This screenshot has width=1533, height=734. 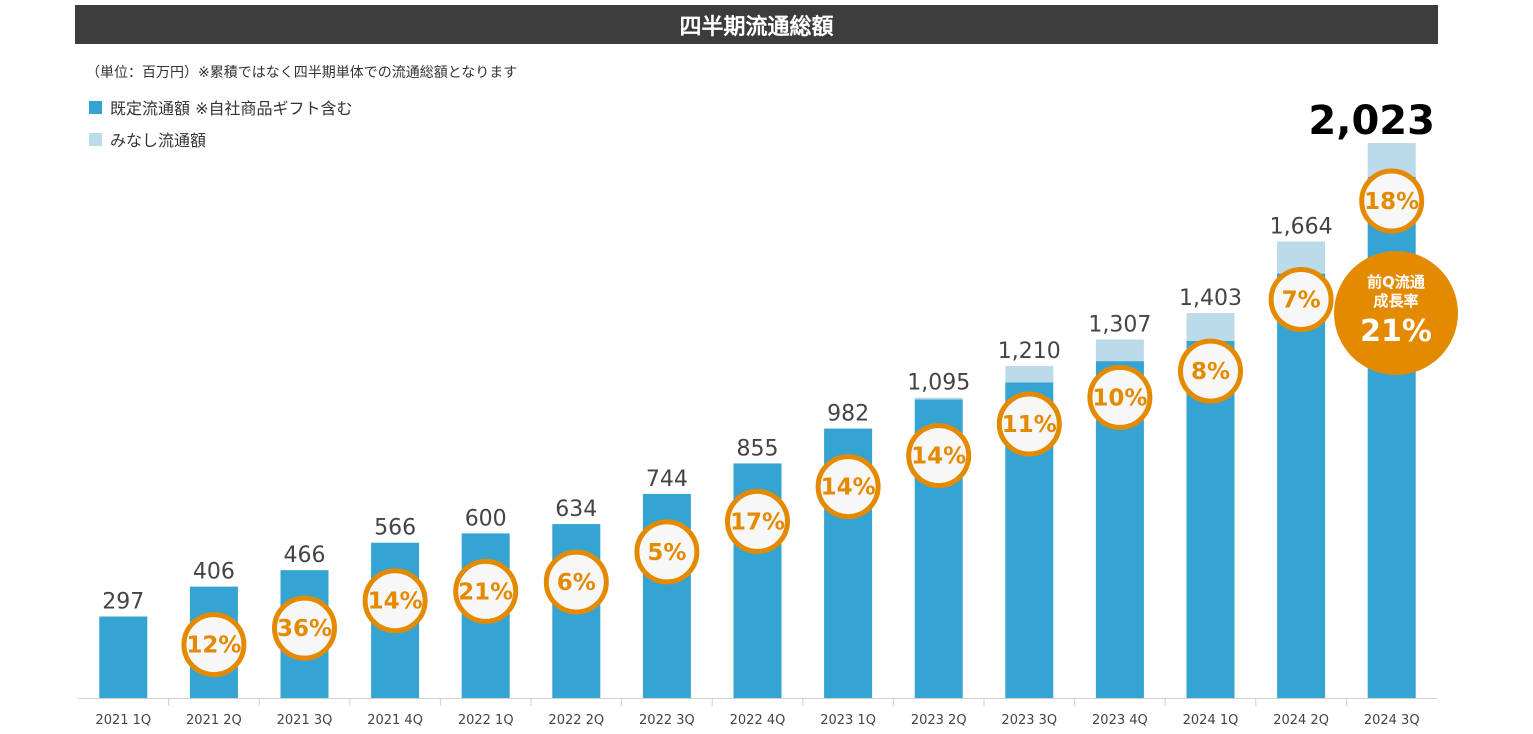 What do you see at coordinates (1211, 720) in the screenshot?
I see `x-tick-label: 2024 1Q` at bounding box center [1211, 720].